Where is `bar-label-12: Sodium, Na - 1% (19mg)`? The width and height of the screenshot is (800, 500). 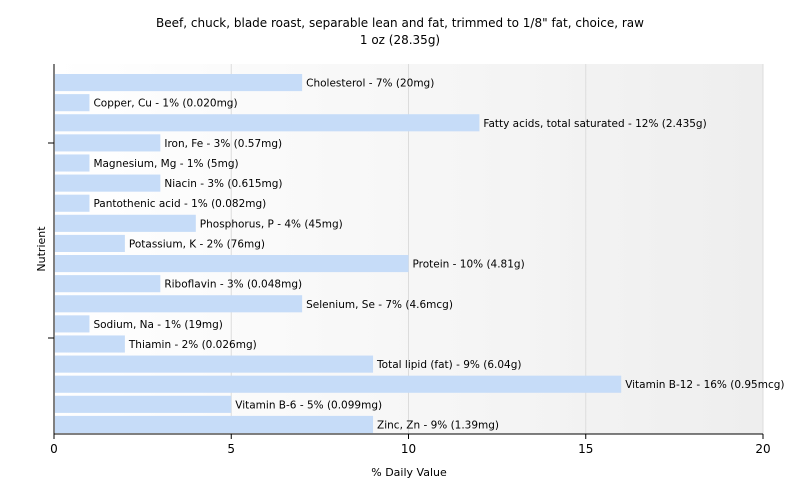 bar-label-12: Sodium, Na - 1% (19mg) is located at coordinates (157, 325).